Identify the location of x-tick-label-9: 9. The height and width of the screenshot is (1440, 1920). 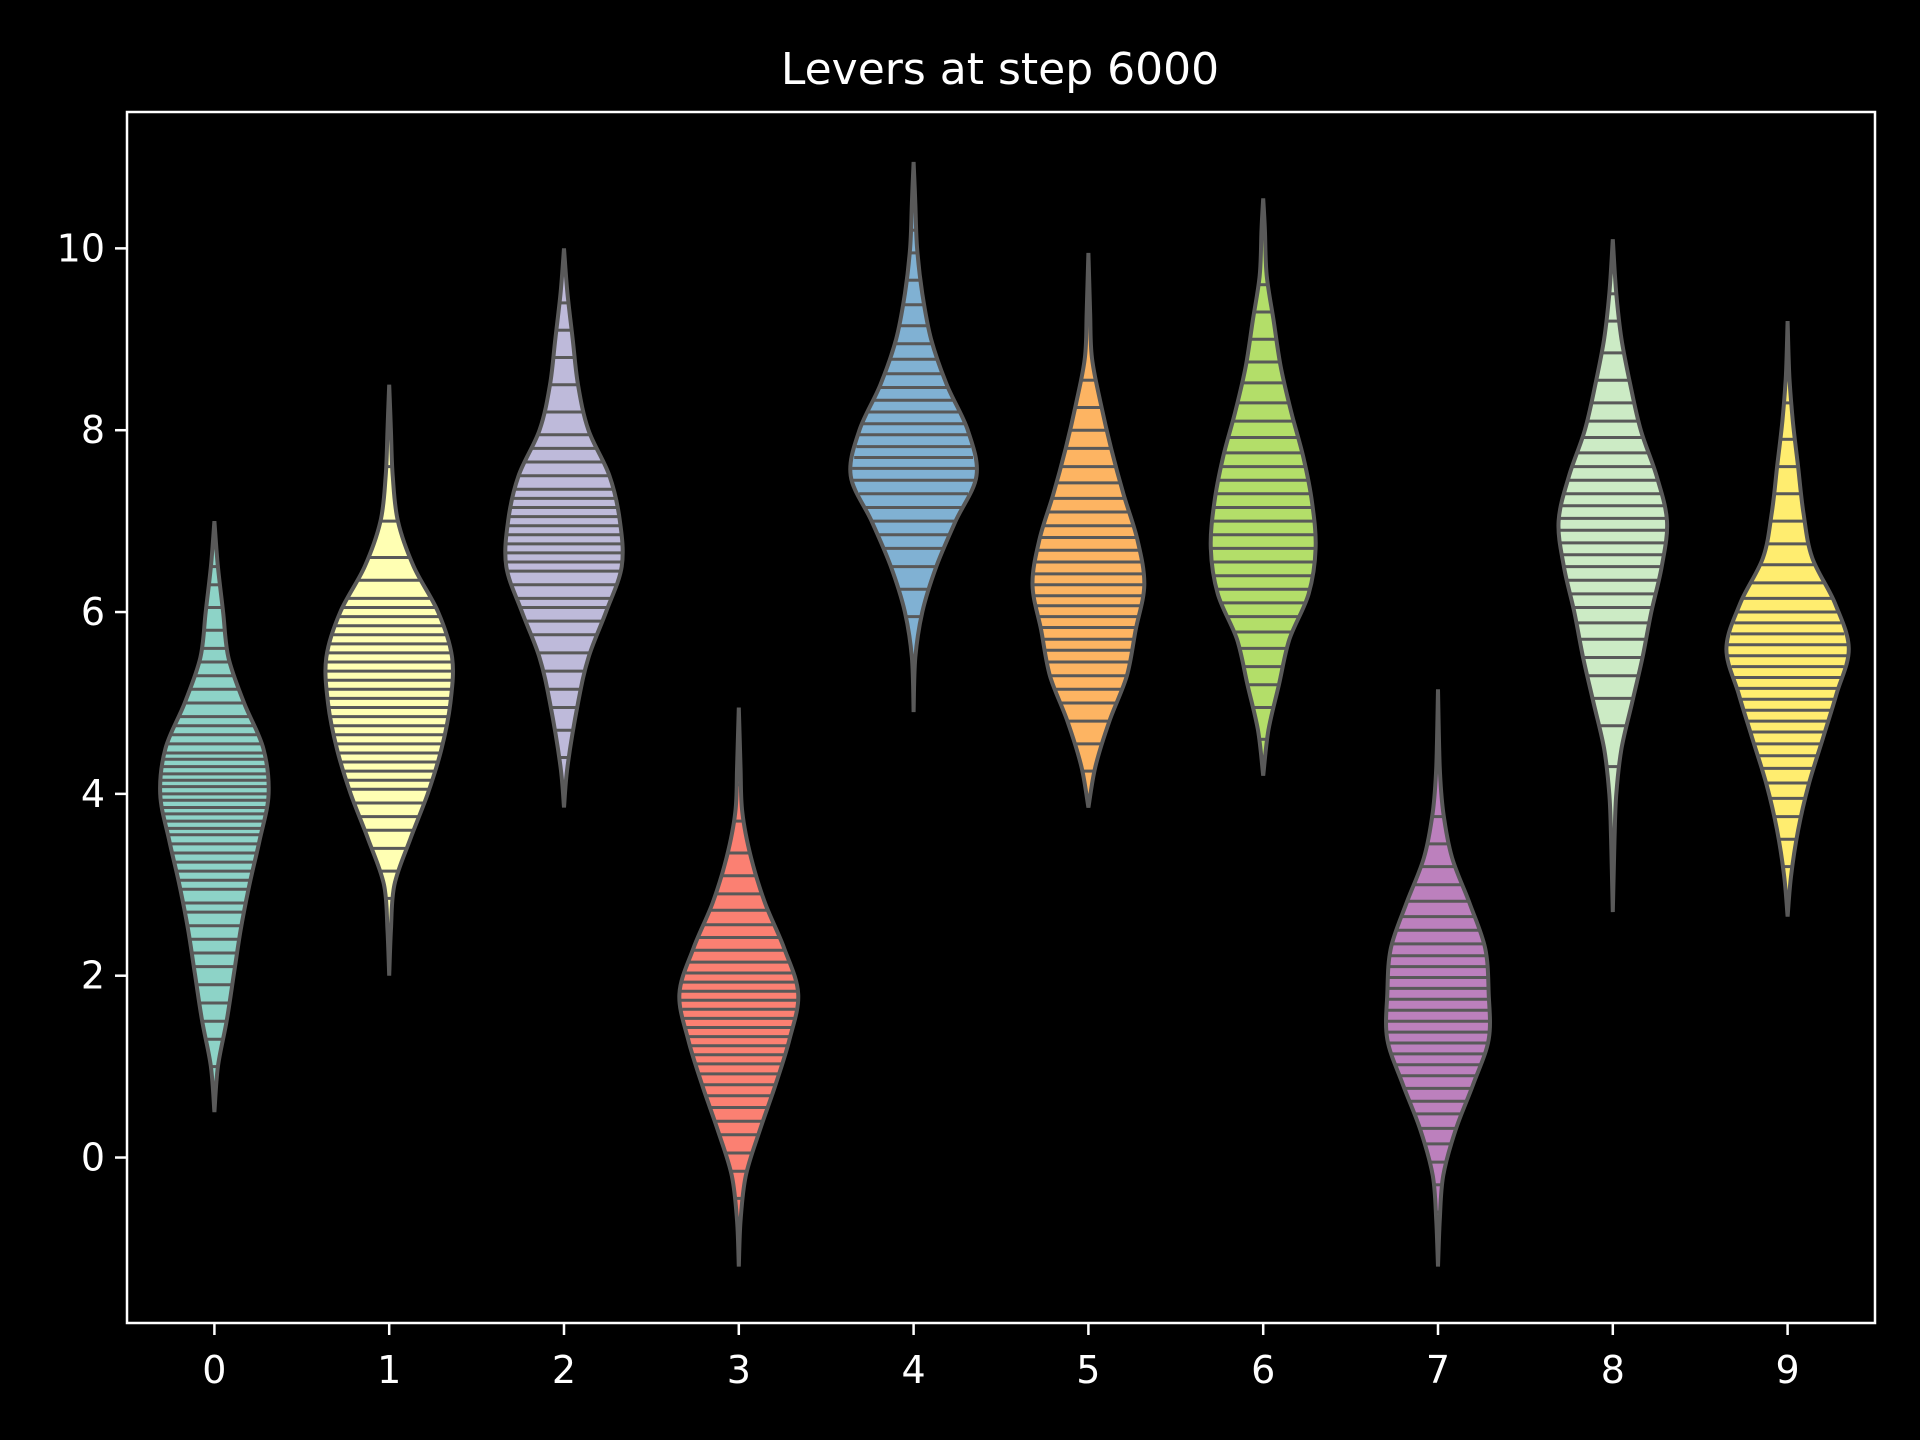
(1788, 1370).